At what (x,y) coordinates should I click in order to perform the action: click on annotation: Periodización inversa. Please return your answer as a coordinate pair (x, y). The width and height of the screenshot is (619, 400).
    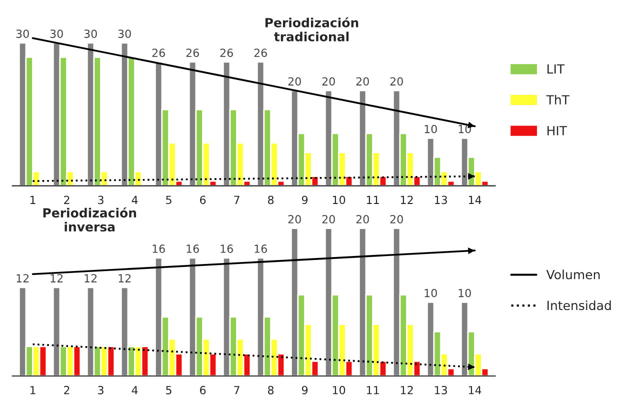
    Looking at the image, I should click on (89, 219).